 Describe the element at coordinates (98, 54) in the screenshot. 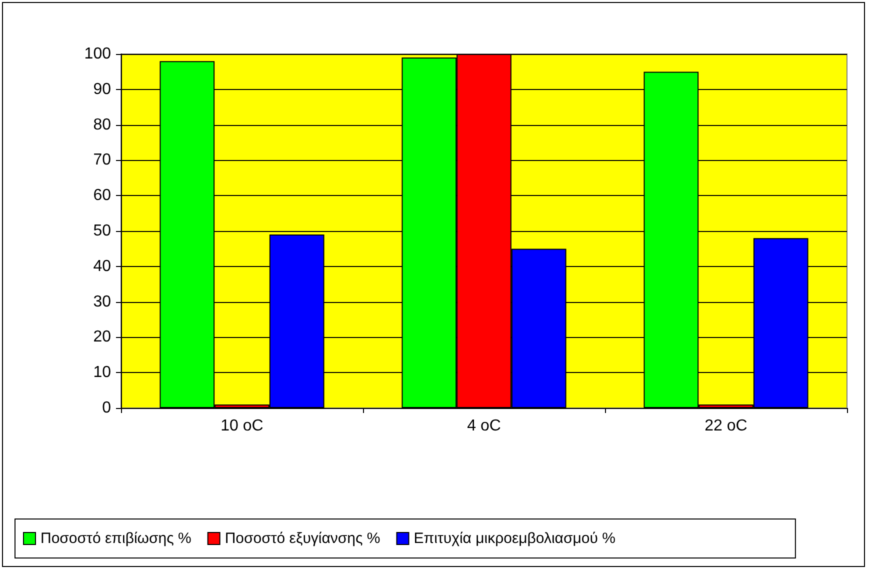

I see `y-tick-label: 100` at that location.